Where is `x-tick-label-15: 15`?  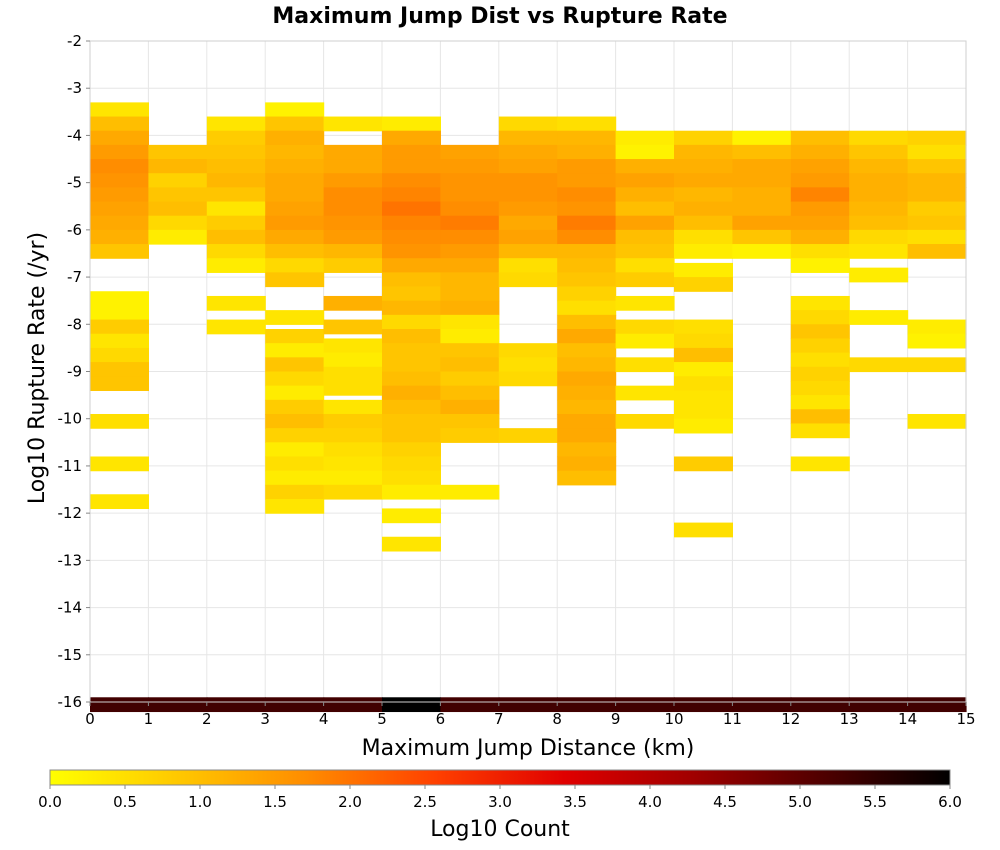 x-tick-label-15: 15 is located at coordinates (965, 719).